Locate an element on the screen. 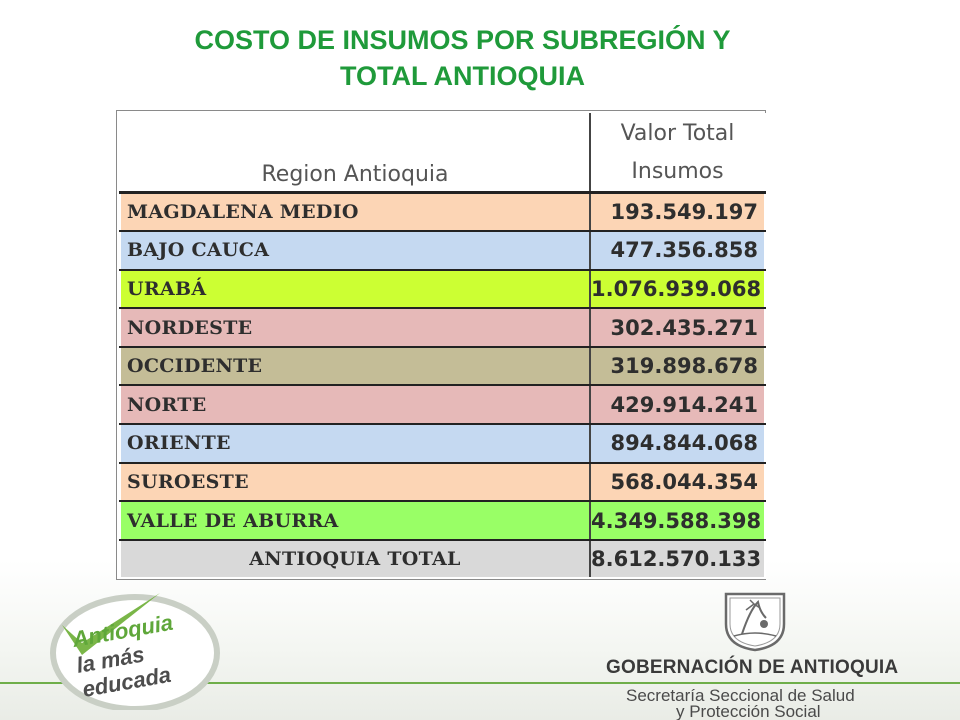 Image resolution: width=960 pixels, height=720 pixels. region-name: ORIENTE is located at coordinates (355, 443).